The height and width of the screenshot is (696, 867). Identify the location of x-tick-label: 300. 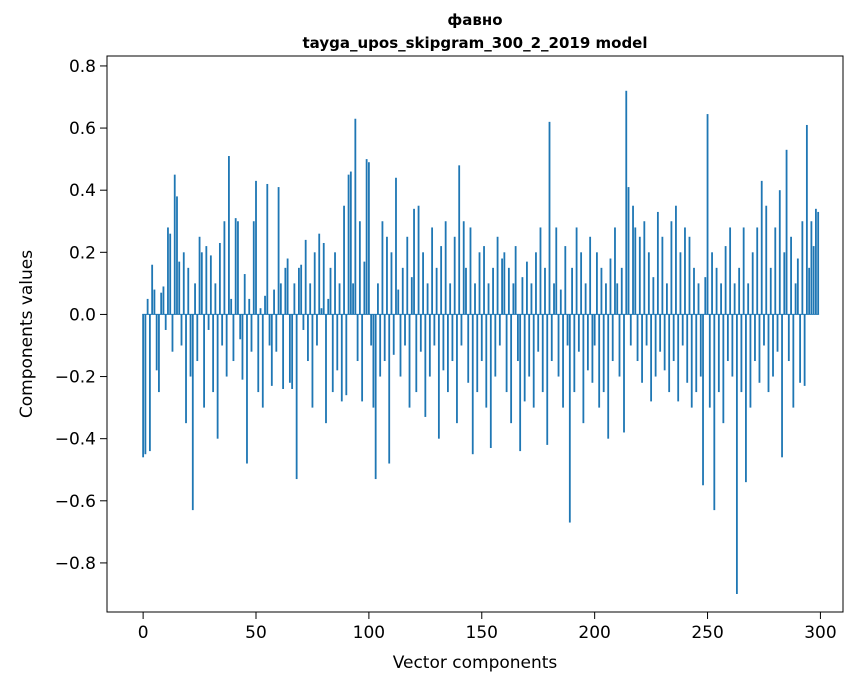
(820, 633).